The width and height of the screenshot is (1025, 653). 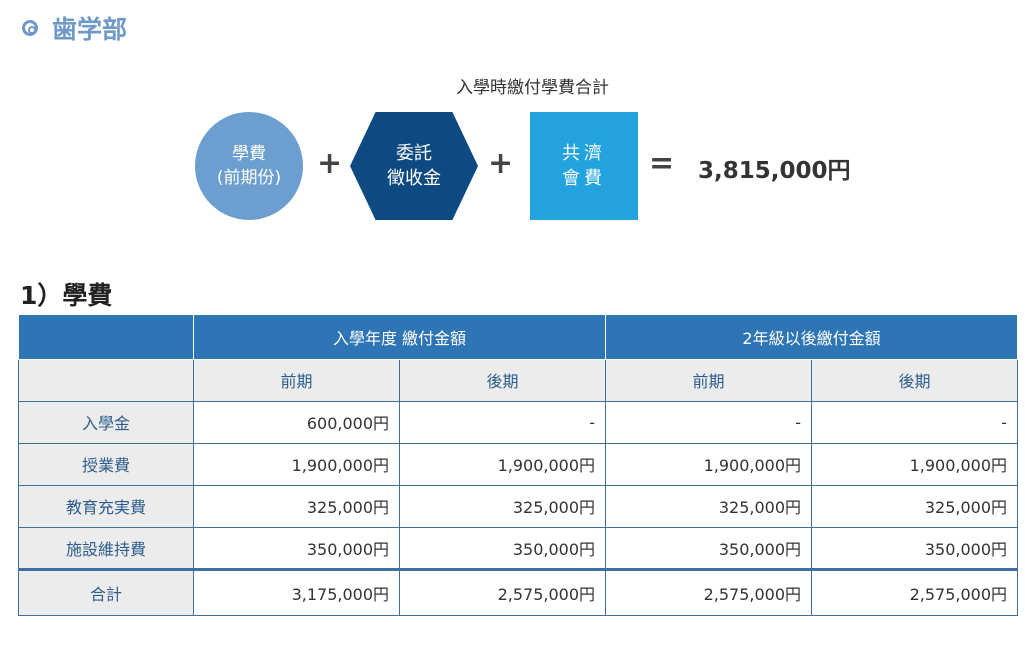 I want to click on hexagon-line2: 徵收金, so click(x=414, y=178).